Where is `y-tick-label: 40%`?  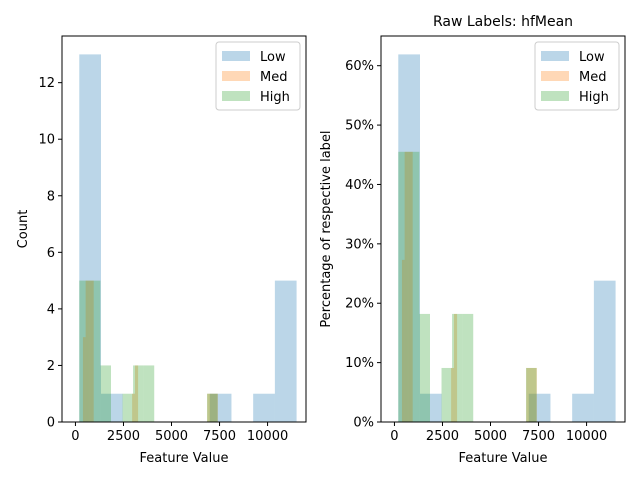
y-tick-label: 40% is located at coordinates (359, 185).